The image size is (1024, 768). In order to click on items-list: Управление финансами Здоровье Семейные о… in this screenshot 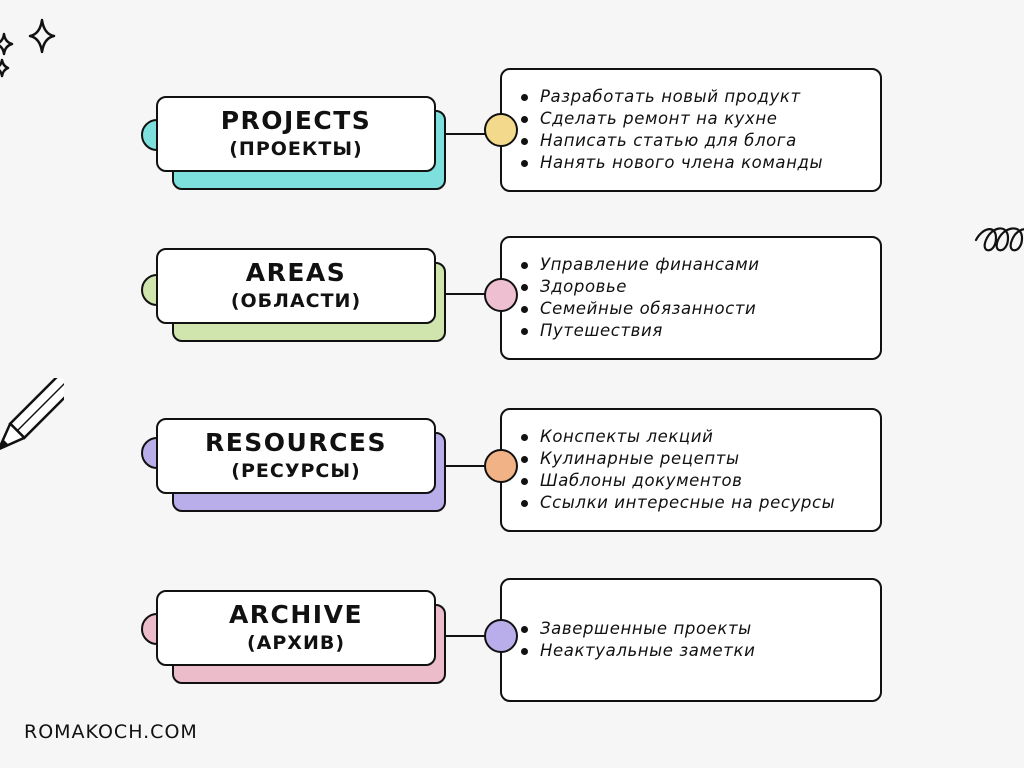, I will do `click(631, 298)`.